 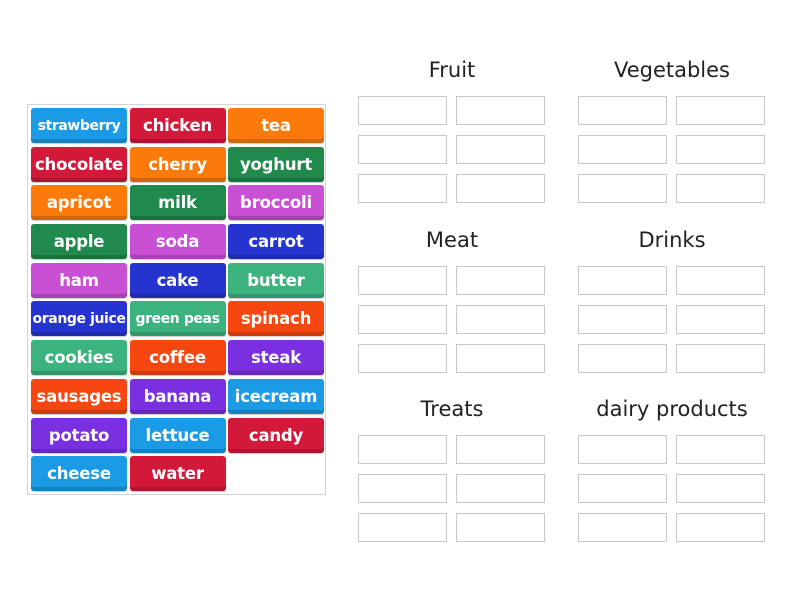 What do you see at coordinates (276, 242) in the screenshot?
I see `word-tile-carrot: carrot` at bounding box center [276, 242].